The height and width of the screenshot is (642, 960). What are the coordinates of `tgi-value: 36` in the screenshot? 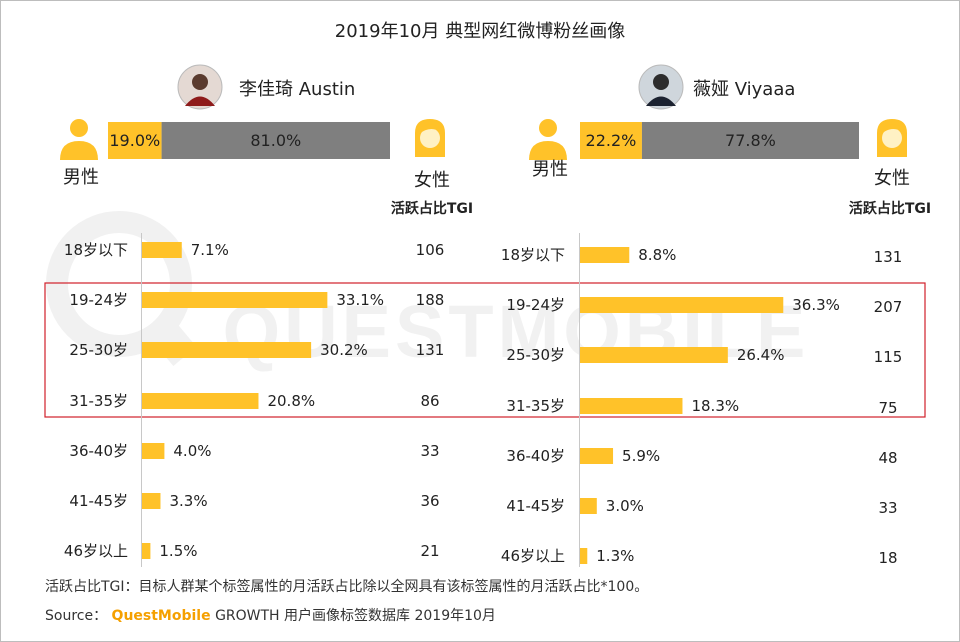 It's located at (429, 501).